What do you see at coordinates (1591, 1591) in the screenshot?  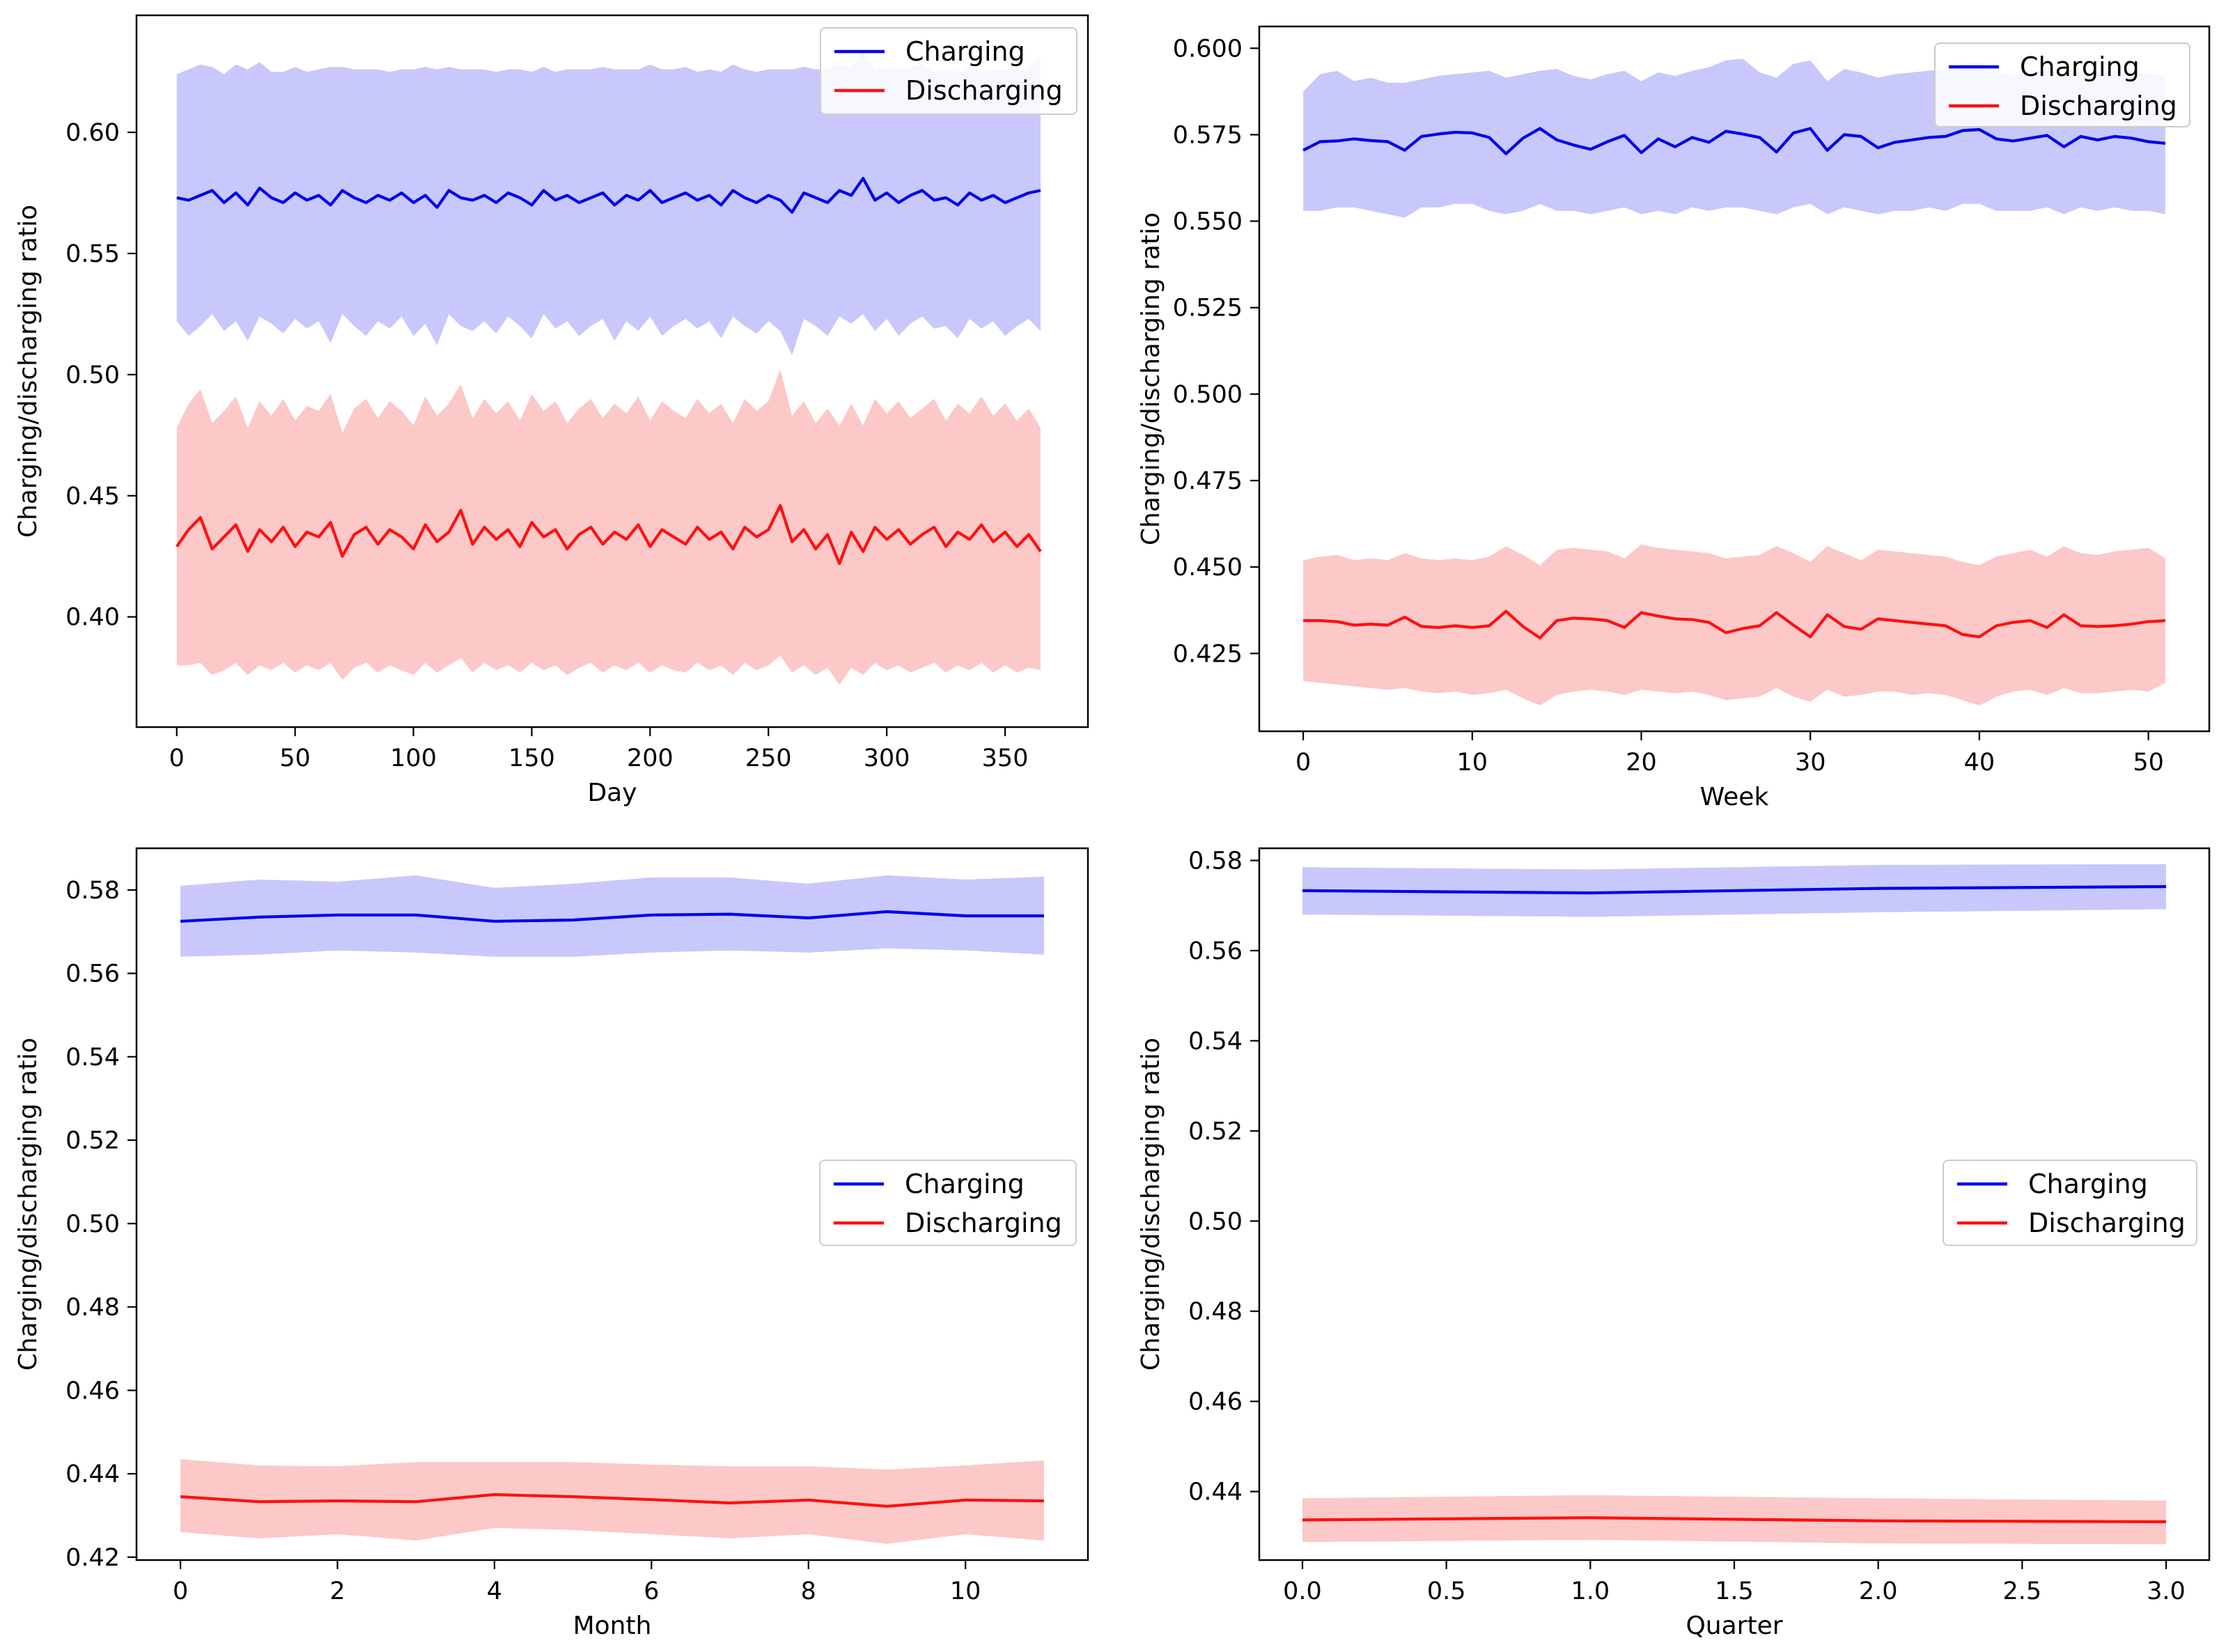 I see `x-tick-label: 1.0` at bounding box center [1591, 1591].